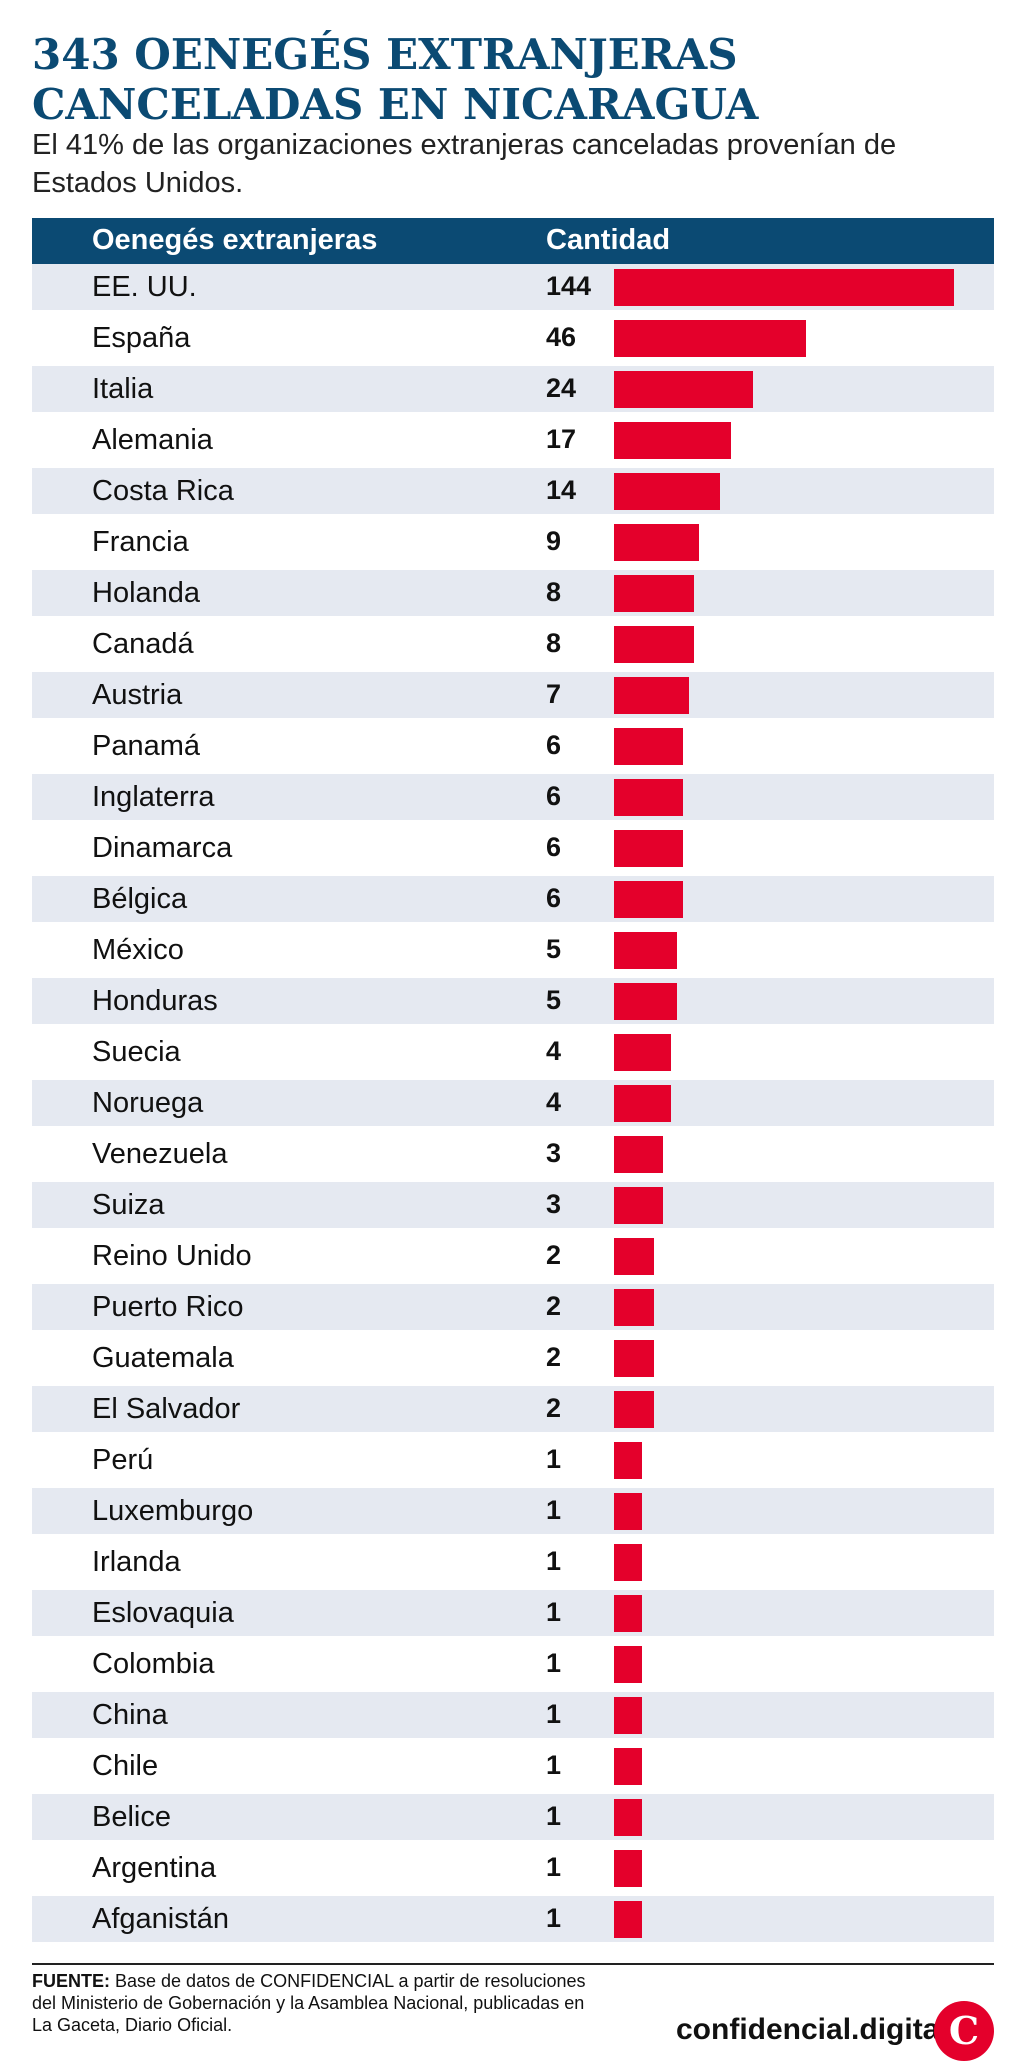 The width and height of the screenshot is (1024, 2070). I want to click on country-label: Perú, so click(123, 1460).